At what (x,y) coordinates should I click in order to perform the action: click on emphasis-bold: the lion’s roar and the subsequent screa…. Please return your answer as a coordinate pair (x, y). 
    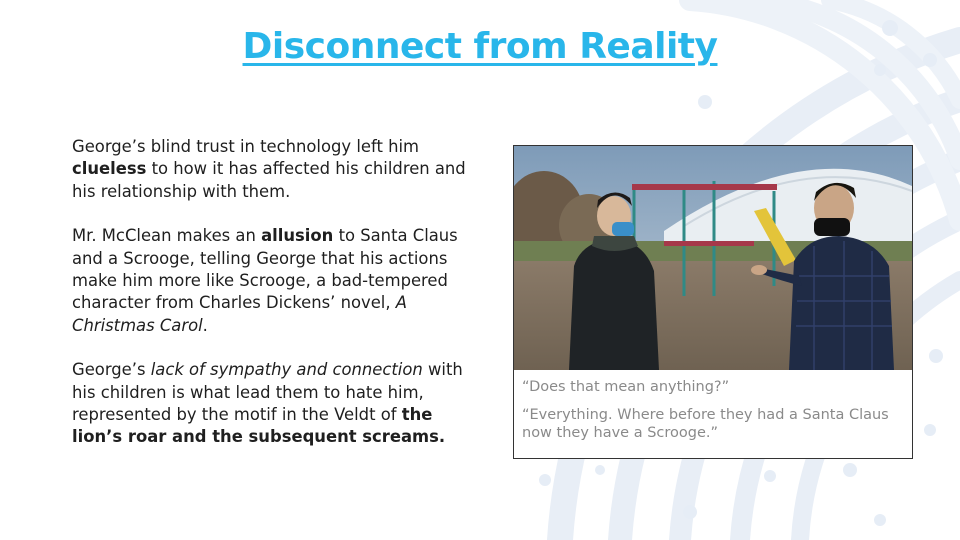
    Looking at the image, I should click on (259, 425).